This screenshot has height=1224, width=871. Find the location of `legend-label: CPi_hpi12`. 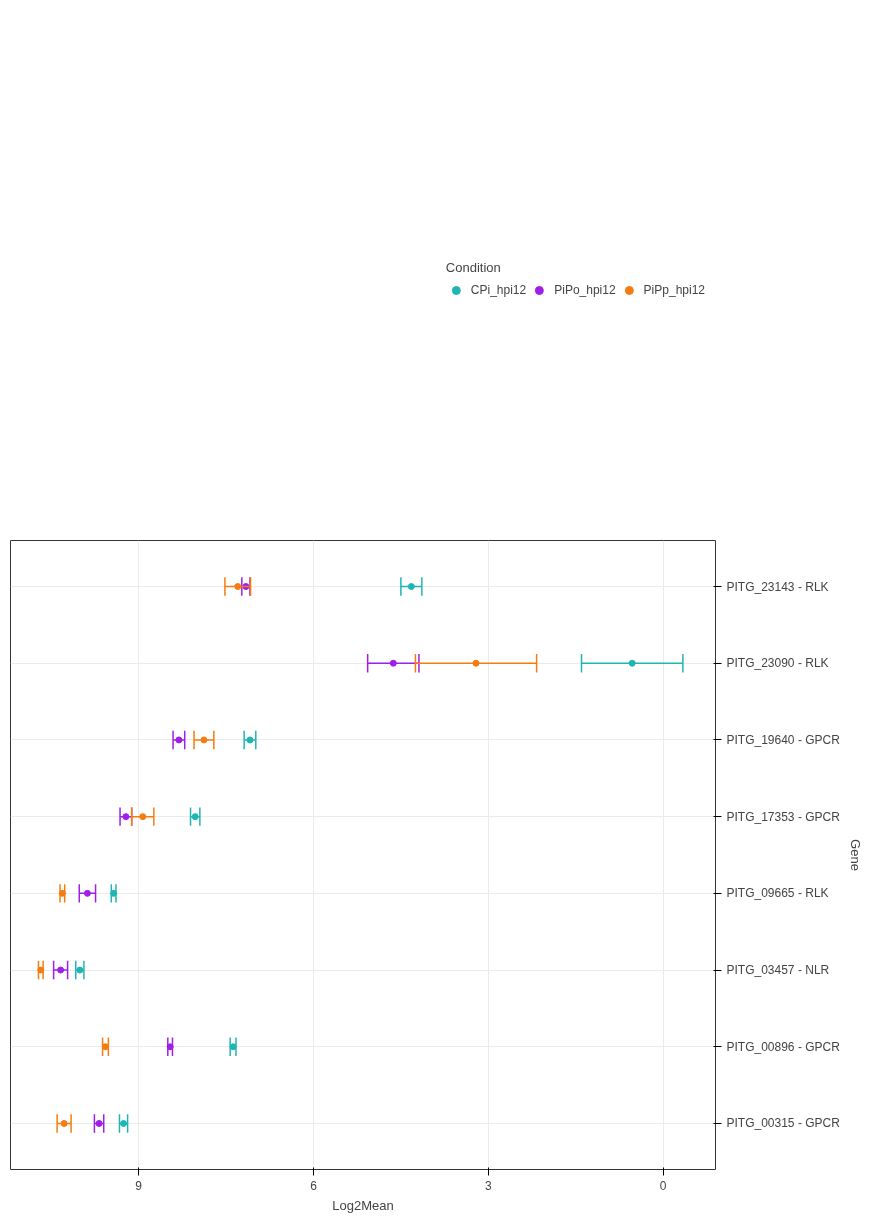

legend-label: CPi_hpi12 is located at coordinates (498, 290).